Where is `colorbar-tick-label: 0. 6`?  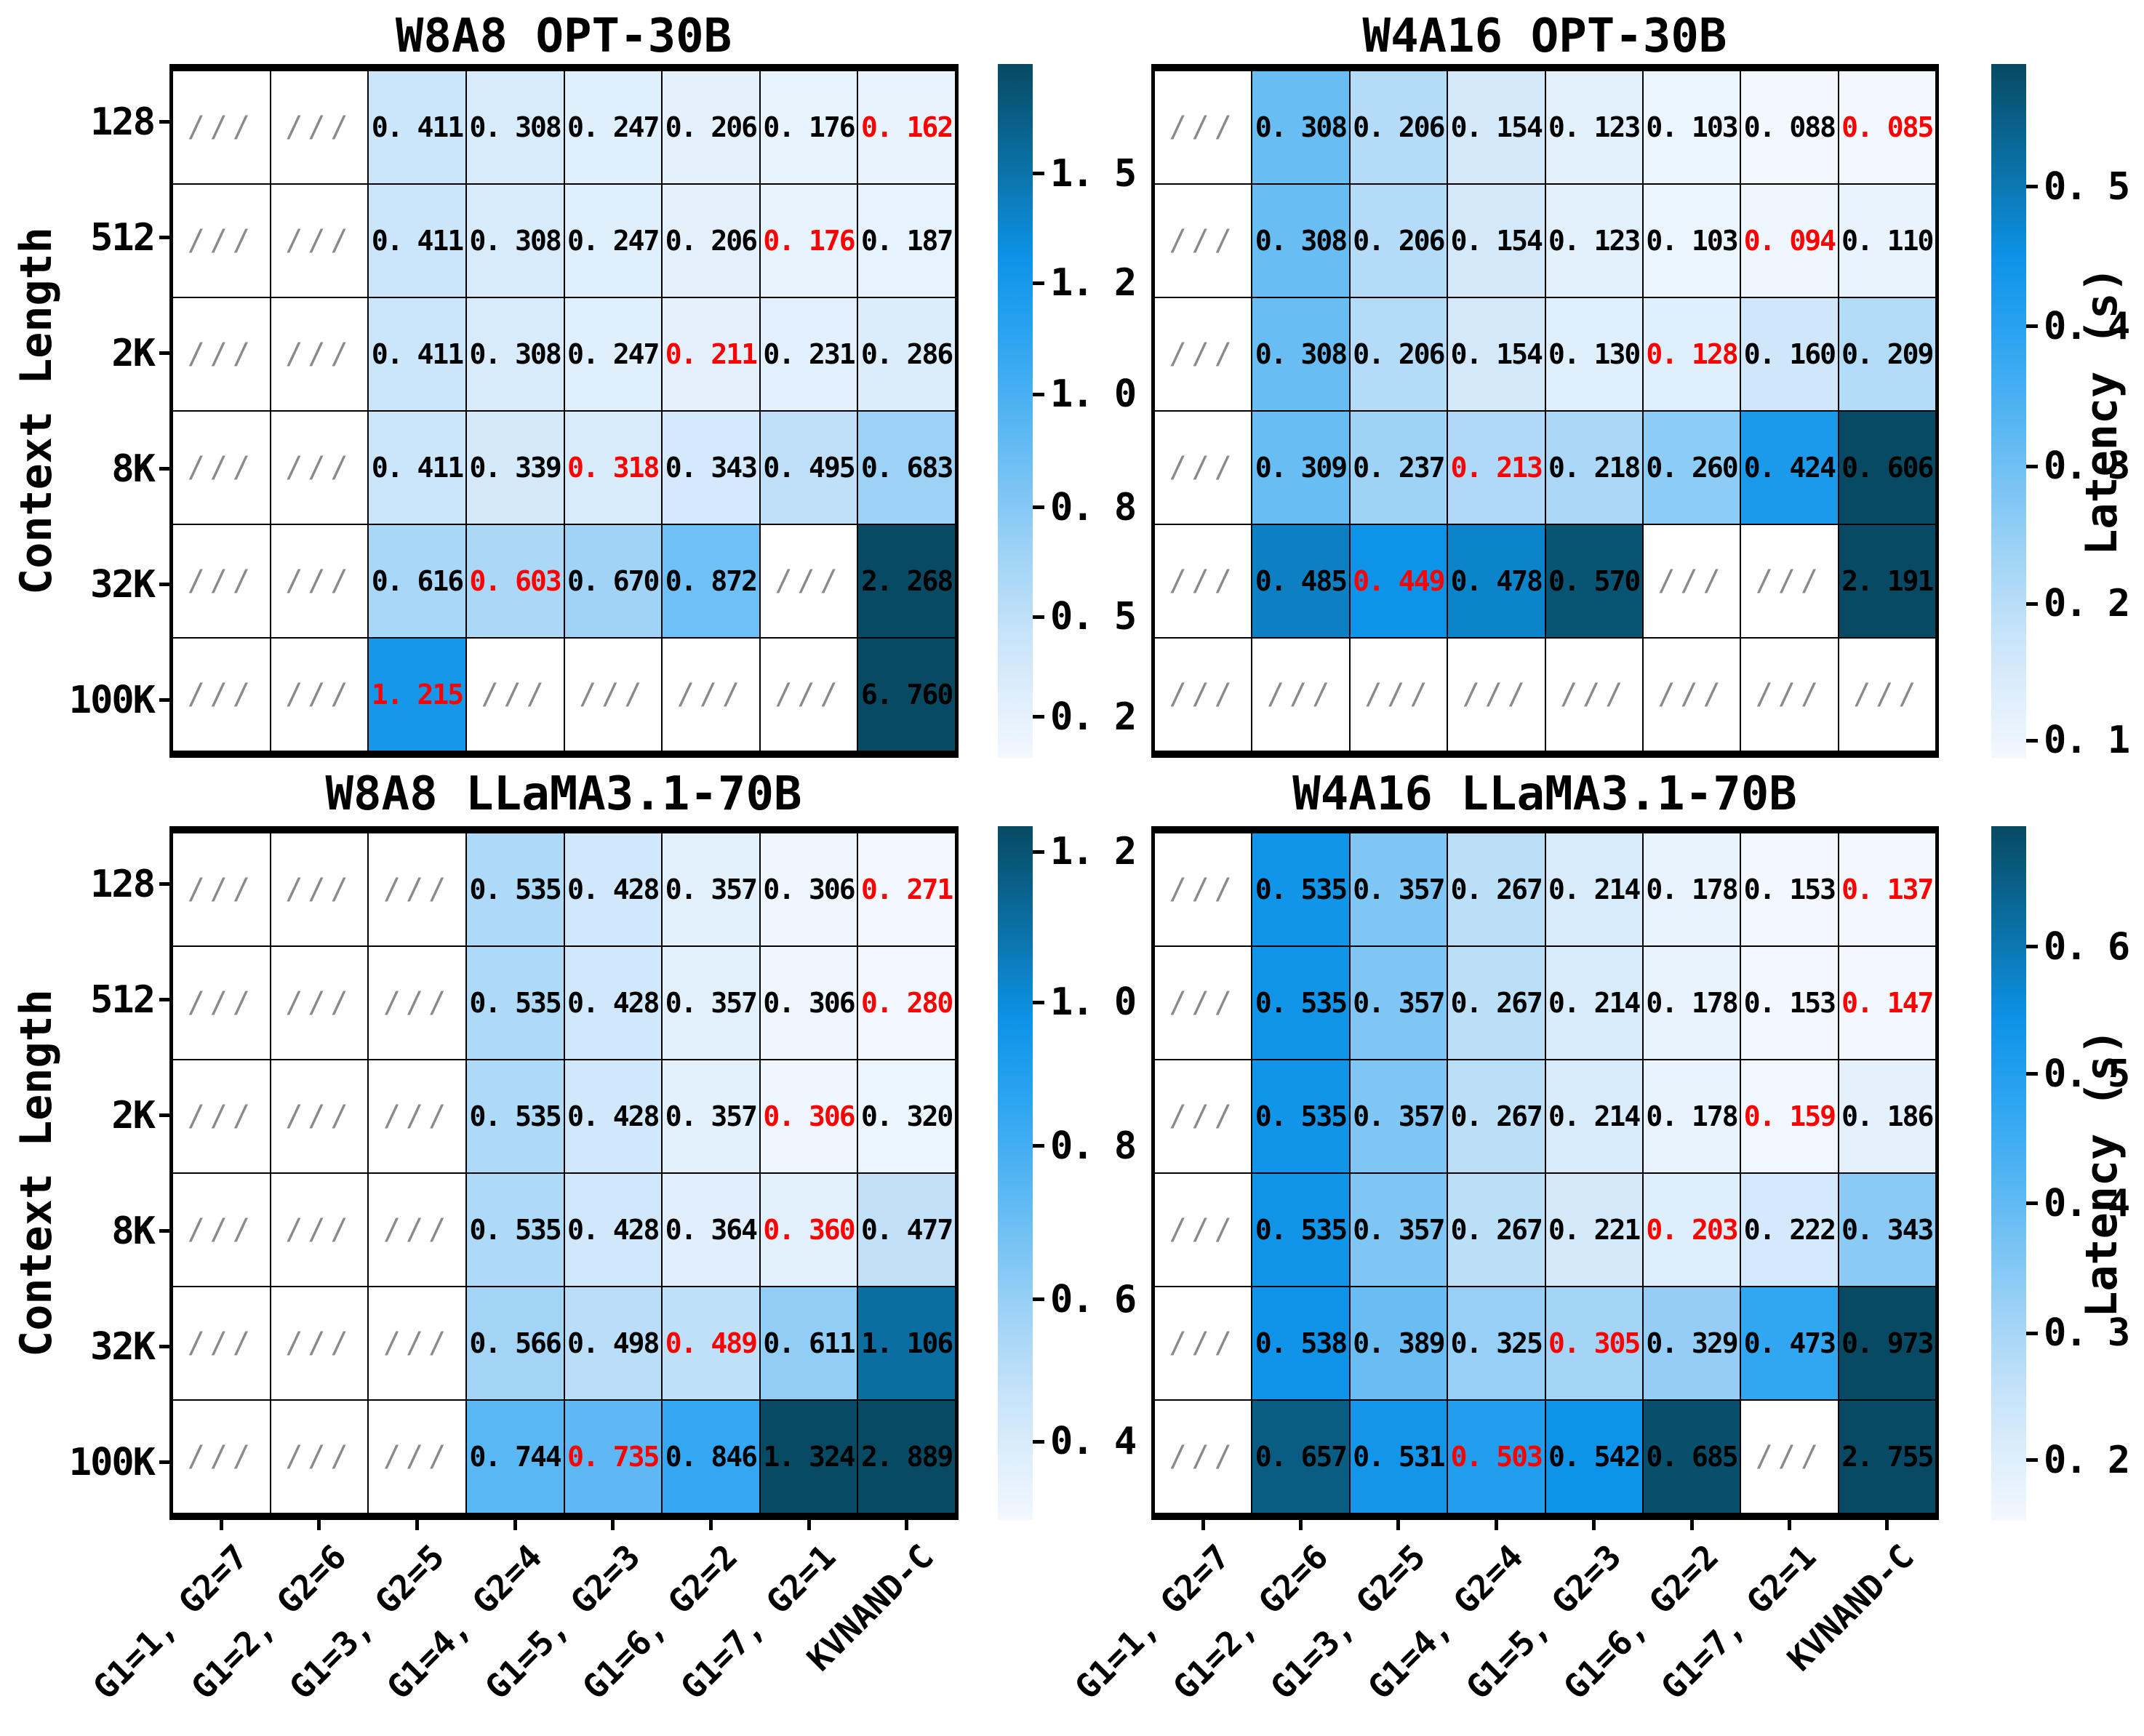 colorbar-tick-label: 0. 6 is located at coordinates (1093, 1299).